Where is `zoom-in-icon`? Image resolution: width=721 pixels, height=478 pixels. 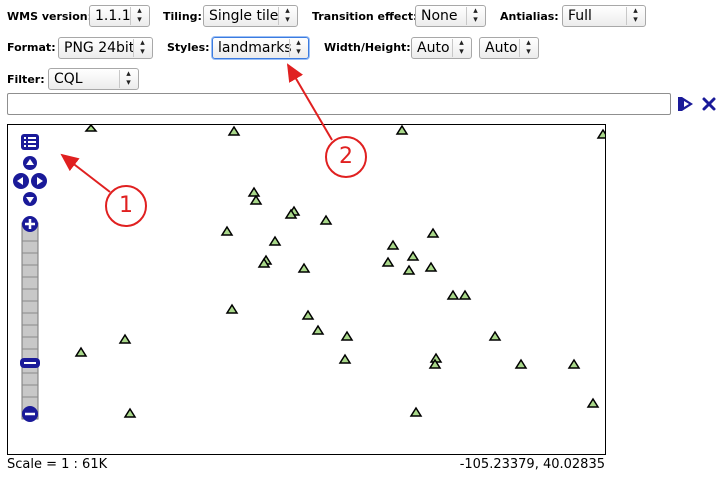 zoom-in-icon is located at coordinates (30, 224).